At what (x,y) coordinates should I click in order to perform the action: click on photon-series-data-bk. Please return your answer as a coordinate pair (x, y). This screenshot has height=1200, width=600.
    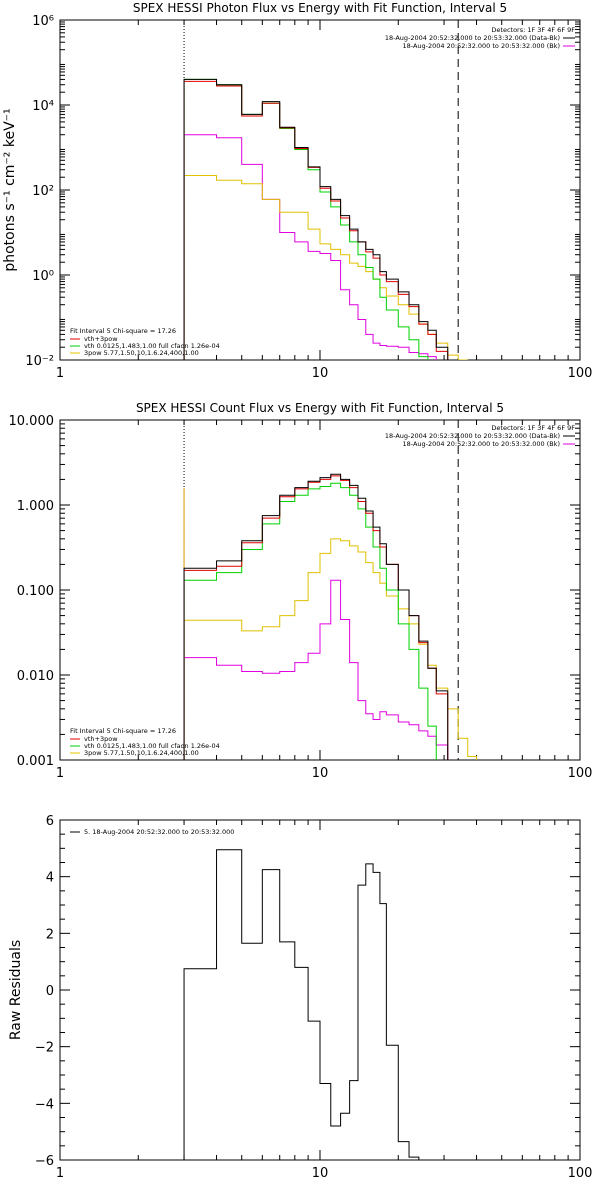
    Looking at the image, I should click on (321, 219).